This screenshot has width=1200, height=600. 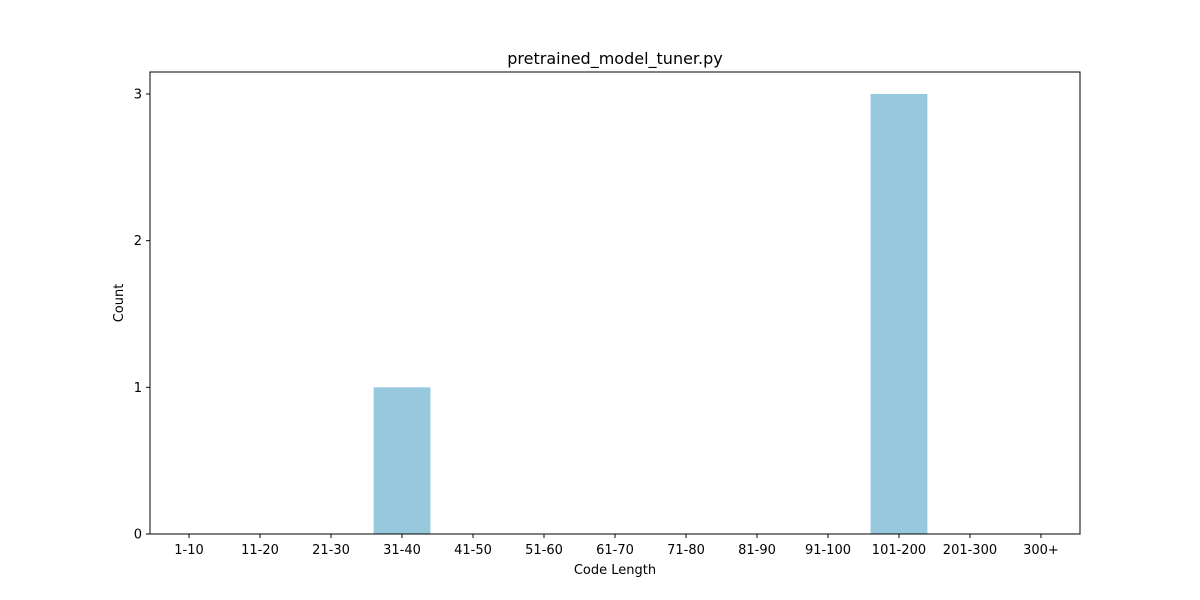 What do you see at coordinates (138, 388) in the screenshot?
I see `y-tick-label: 1` at bounding box center [138, 388].